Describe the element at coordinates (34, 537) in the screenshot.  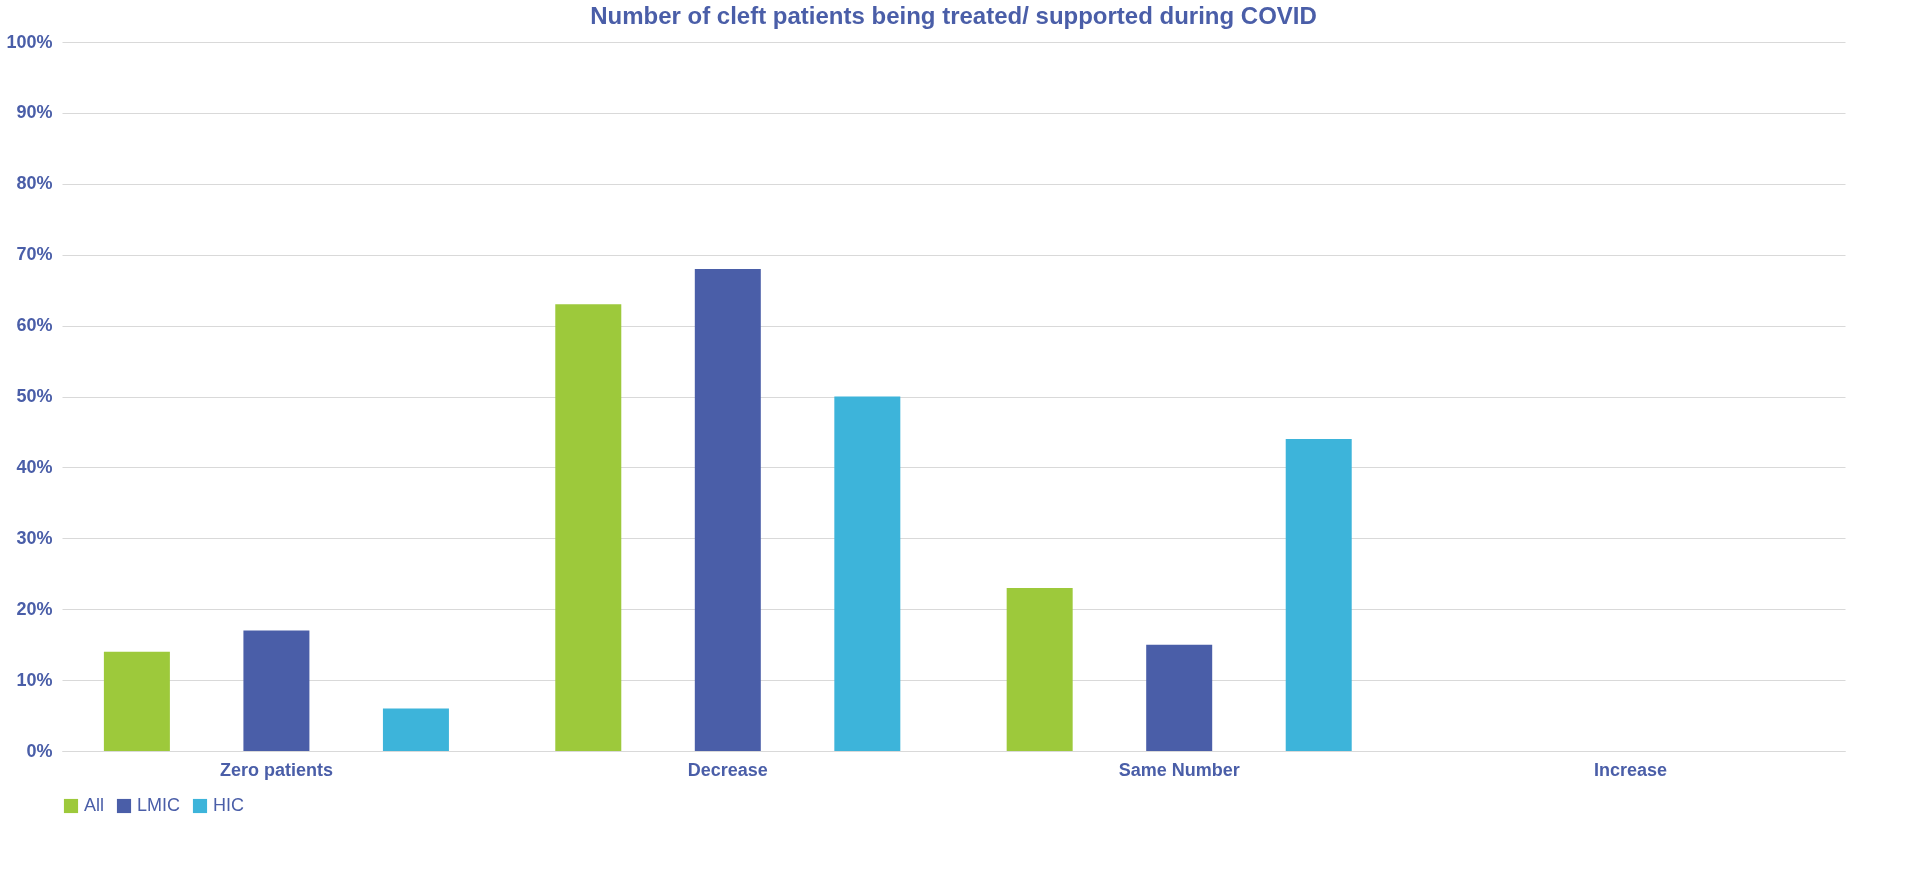
I see `y-tick-label: 30%` at that location.